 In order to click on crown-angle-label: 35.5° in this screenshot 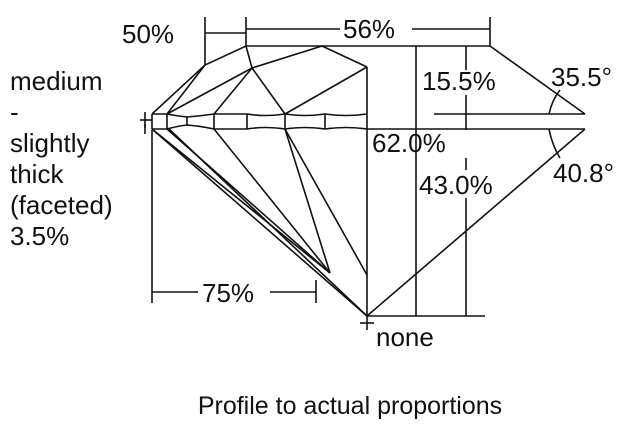, I will do `click(582, 77)`.